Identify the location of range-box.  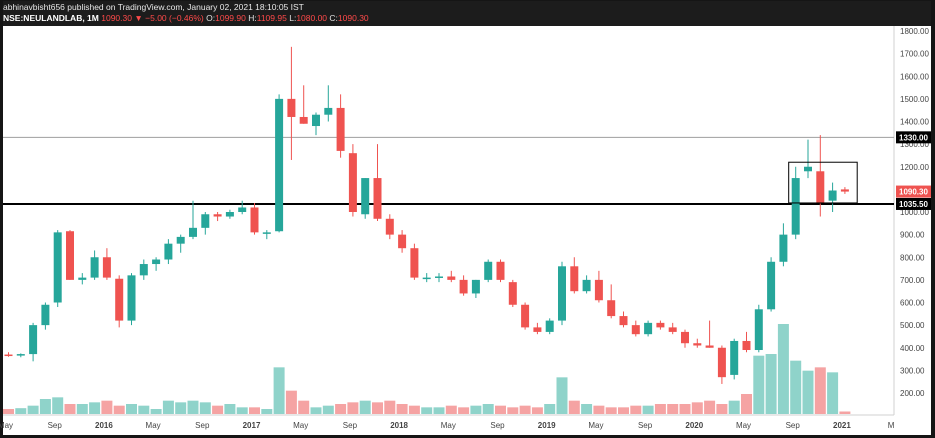
(823, 182).